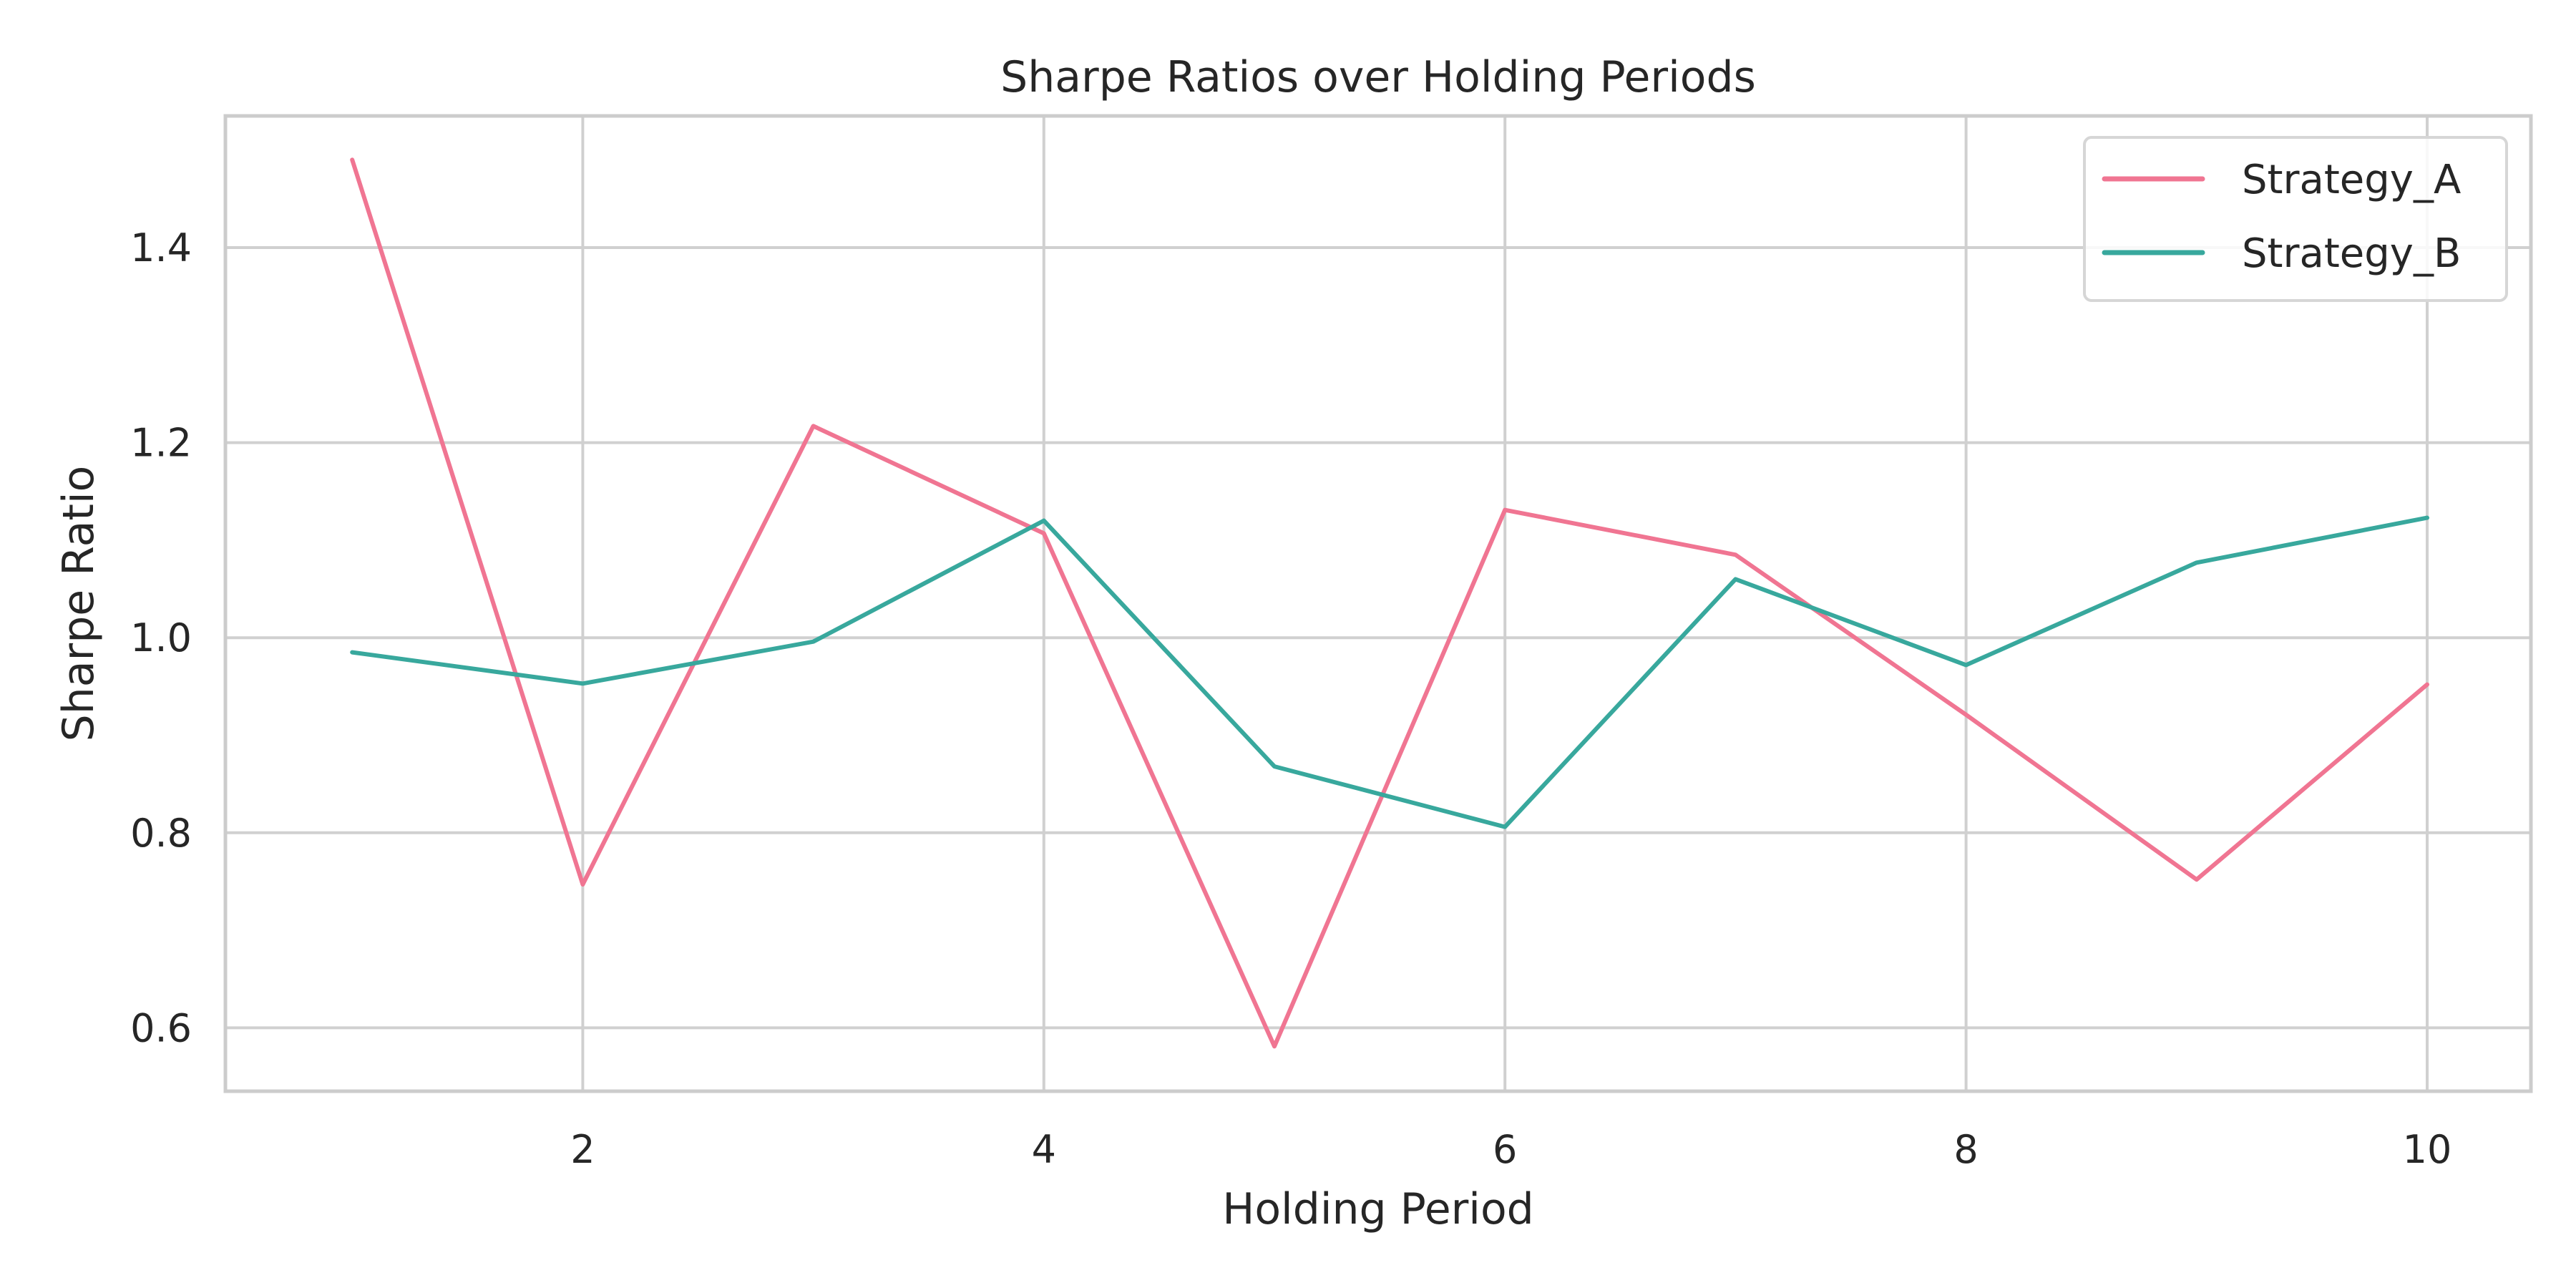 This screenshot has width=2576, height=1288. I want to click on y-axis-label: Sharpe Ratio, so click(79, 604).